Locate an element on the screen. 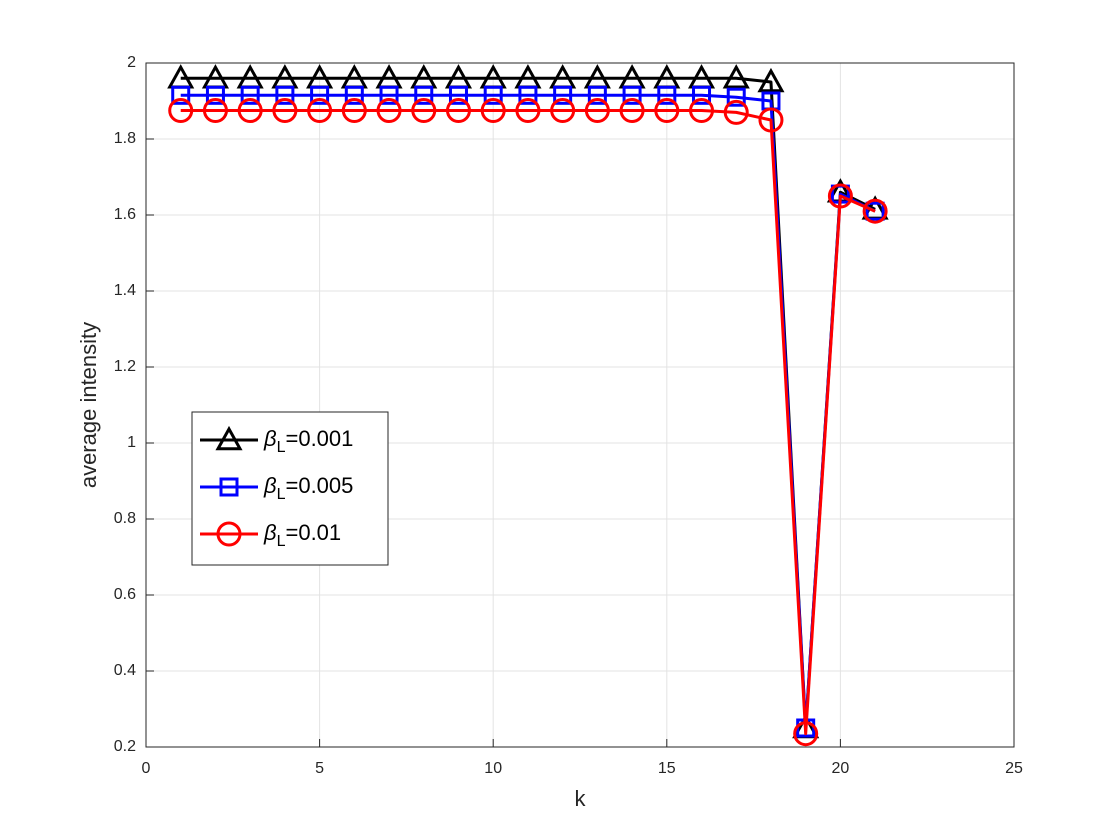 This screenshot has height=840, width=1120. x-tick-label: 10 is located at coordinates (493, 768).